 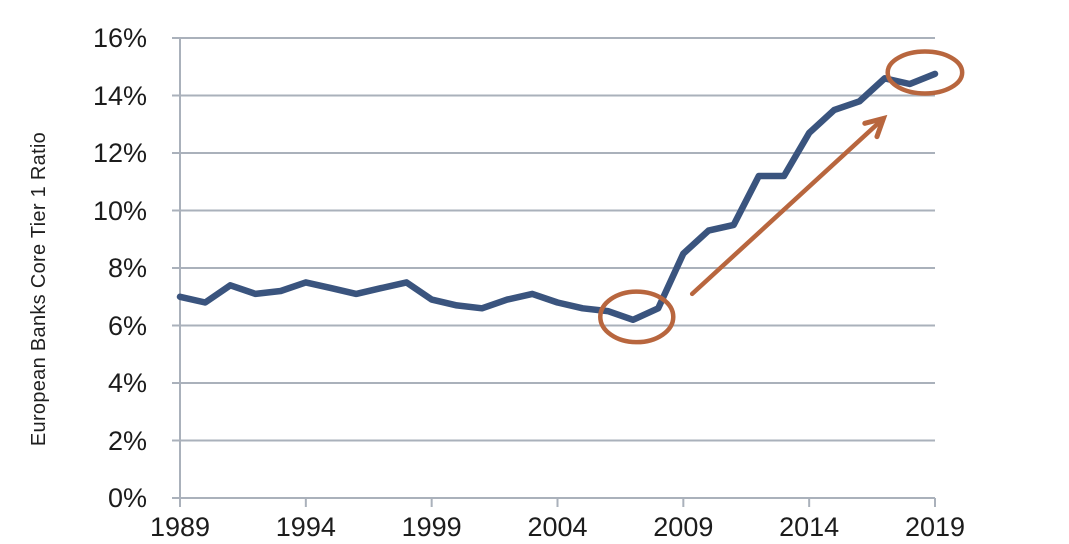 What do you see at coordinates (557, 527) in the screenshot?
I see `x-tick-label-2004: 2004` at bounding box center [557, 527].